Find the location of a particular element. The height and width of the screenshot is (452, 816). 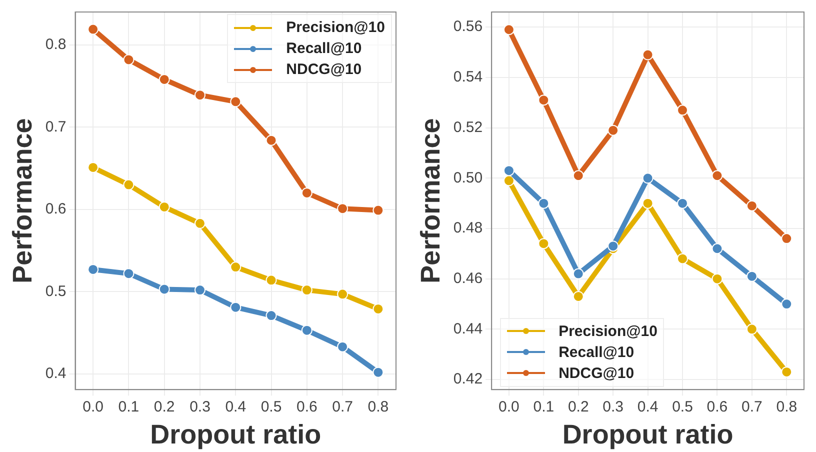

y-tick-label: 0.54 is located at coordinates (468, 77).